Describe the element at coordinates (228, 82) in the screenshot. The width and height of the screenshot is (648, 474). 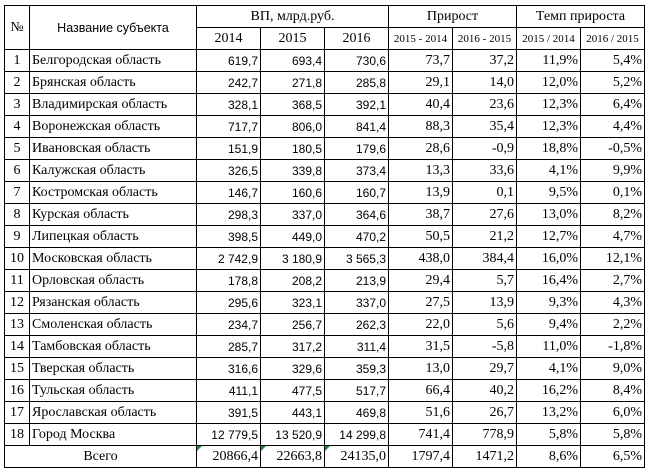
I see `value-2014: 242,7` at that location.